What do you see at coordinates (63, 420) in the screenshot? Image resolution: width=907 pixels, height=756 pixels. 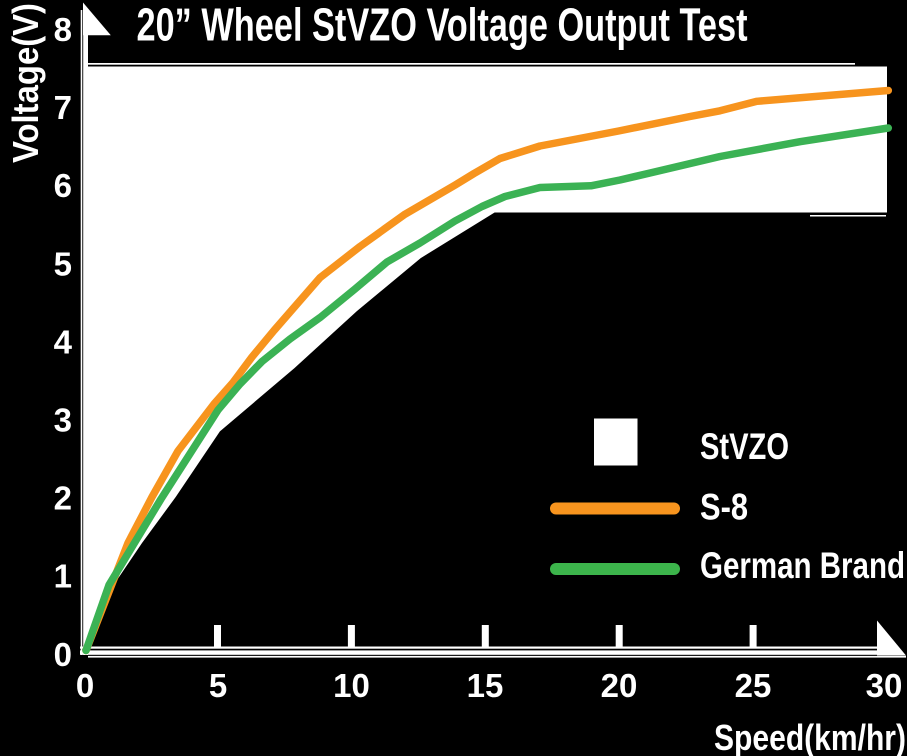 I see `svg-text: 3` at bounding box center [63, 420].